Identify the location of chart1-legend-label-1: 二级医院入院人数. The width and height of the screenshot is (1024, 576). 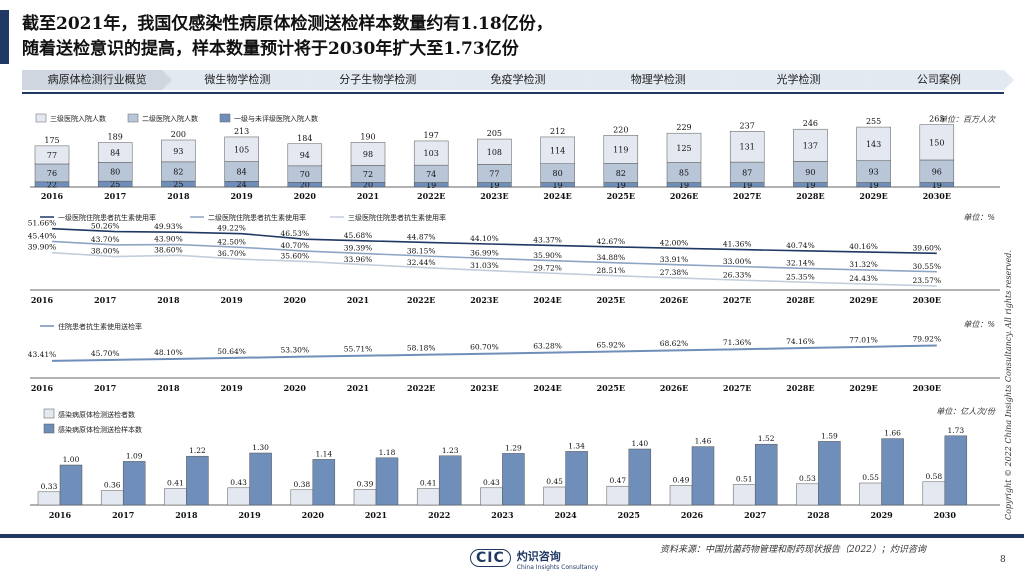
(170, 118).